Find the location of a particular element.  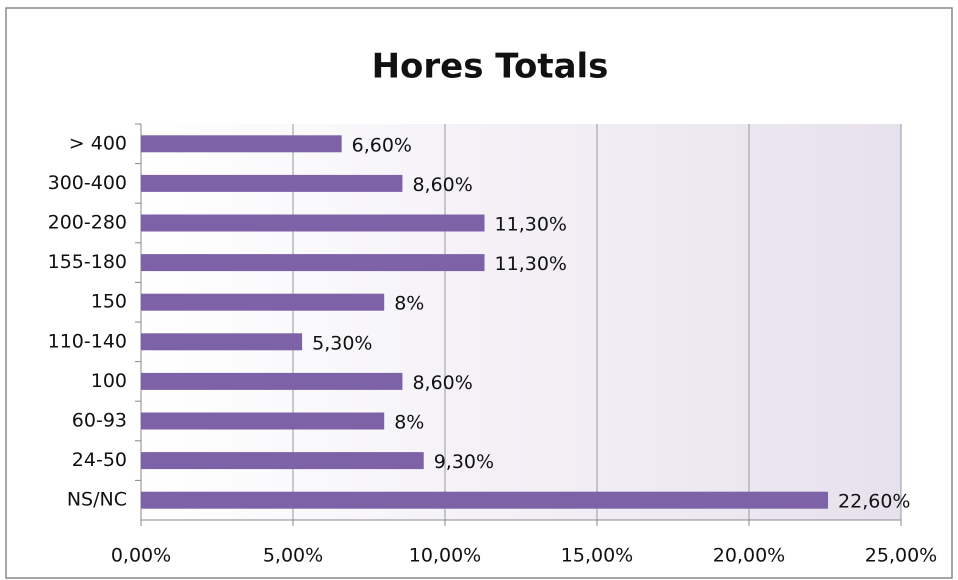

y-tick-label: 110-140 is located at coordinates (87, 341).